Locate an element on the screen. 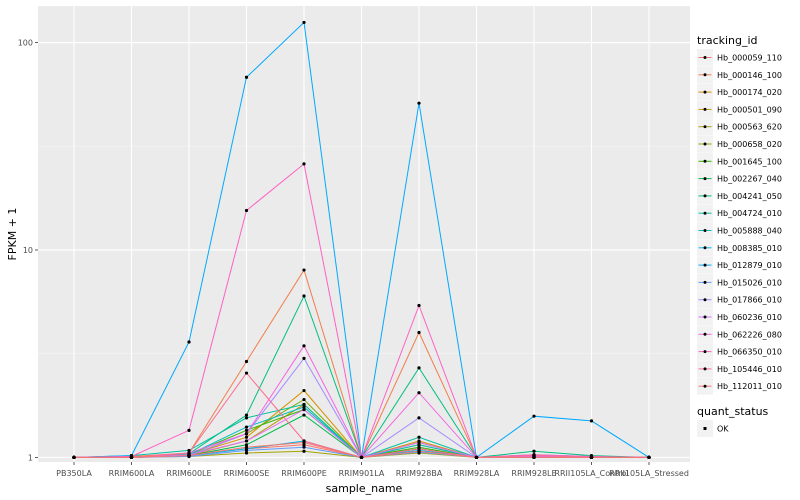  legend2-title: quant_status is located at coordinates (733, 411).